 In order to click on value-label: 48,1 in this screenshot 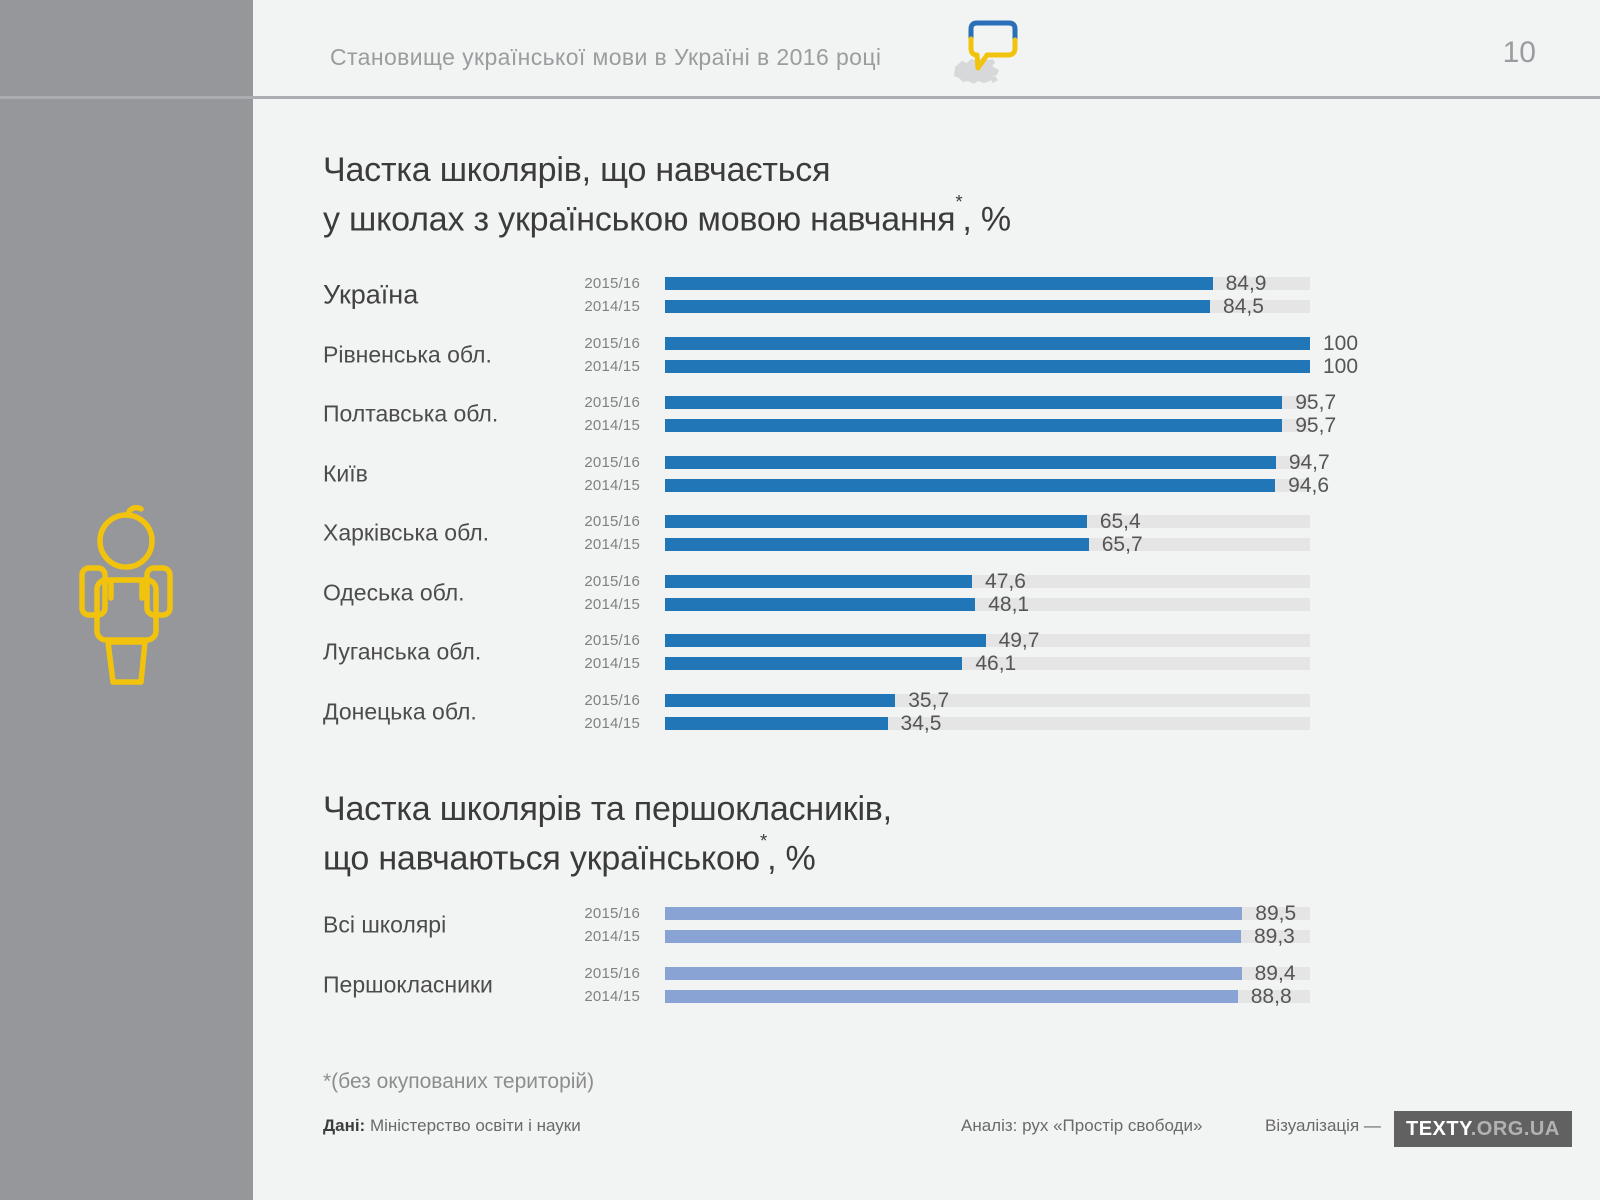, I will do `click(1009, 604)`.